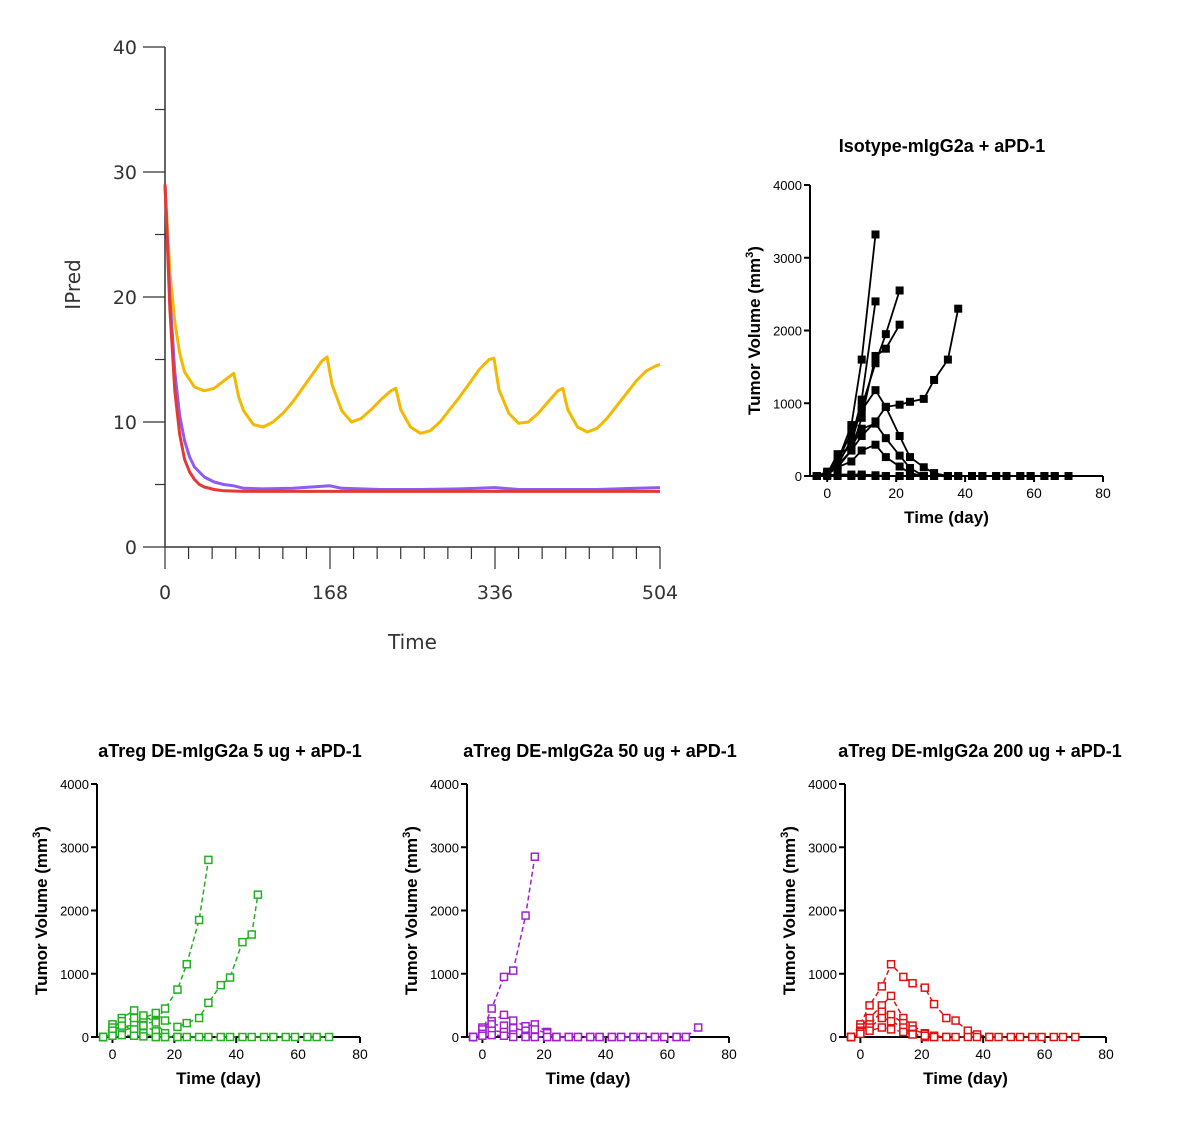 The height and width of the screenshot is (1125, 1178). Describe the element at coordinates (125, 298) in the screenshot. I see `y-tick-label: 20` at that location.